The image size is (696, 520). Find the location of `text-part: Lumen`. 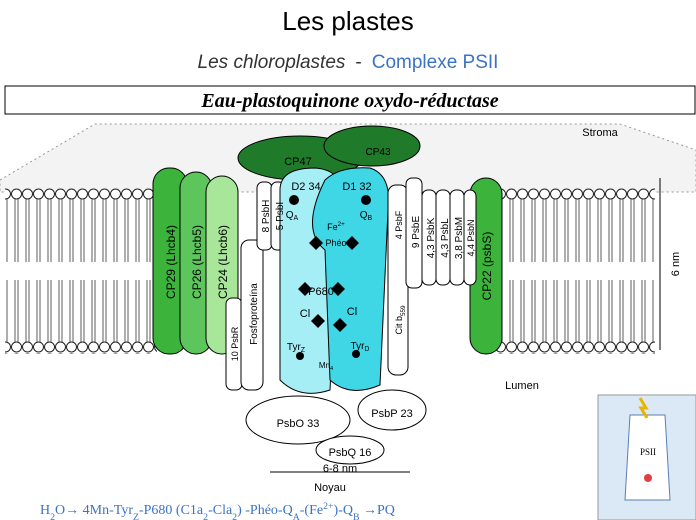

text-part: Lumen is located at coordinates (522, 386).